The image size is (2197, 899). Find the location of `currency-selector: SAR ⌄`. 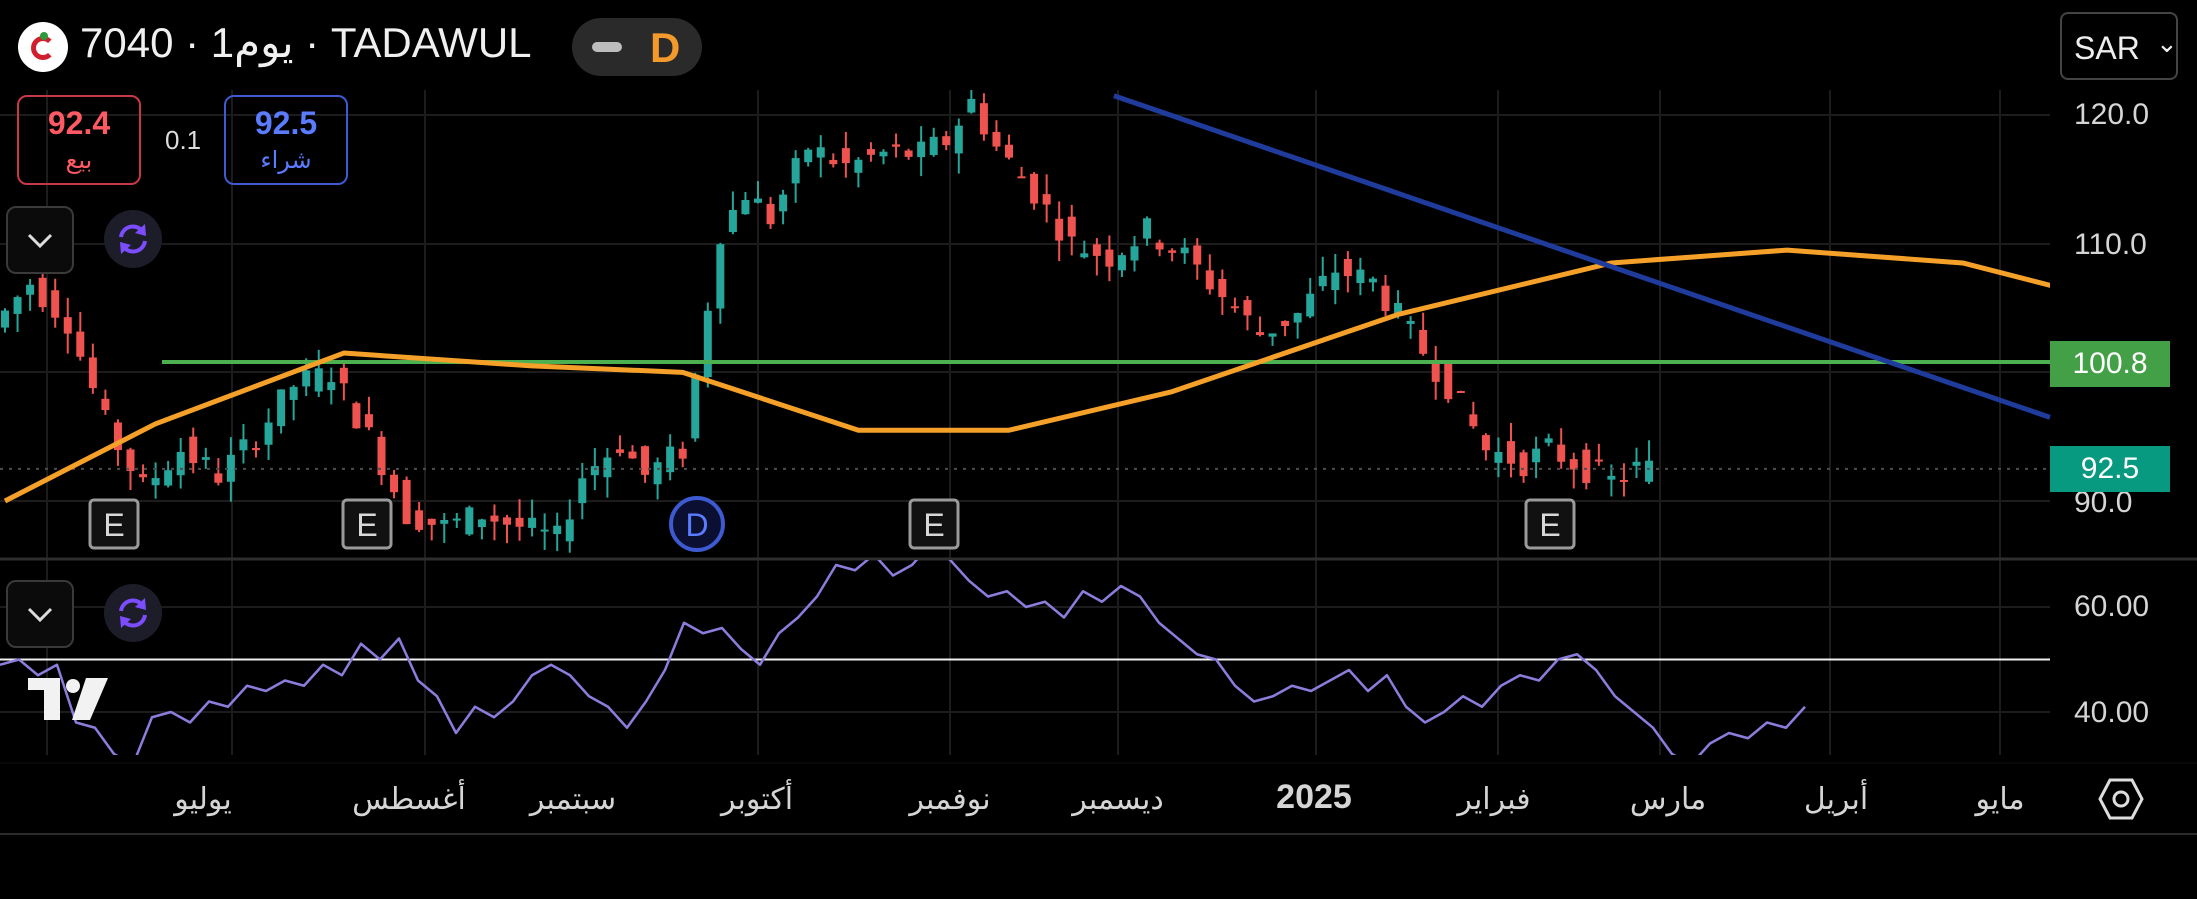

currency-selector: SAR ⌄ is located at coordinates (2119, 46).